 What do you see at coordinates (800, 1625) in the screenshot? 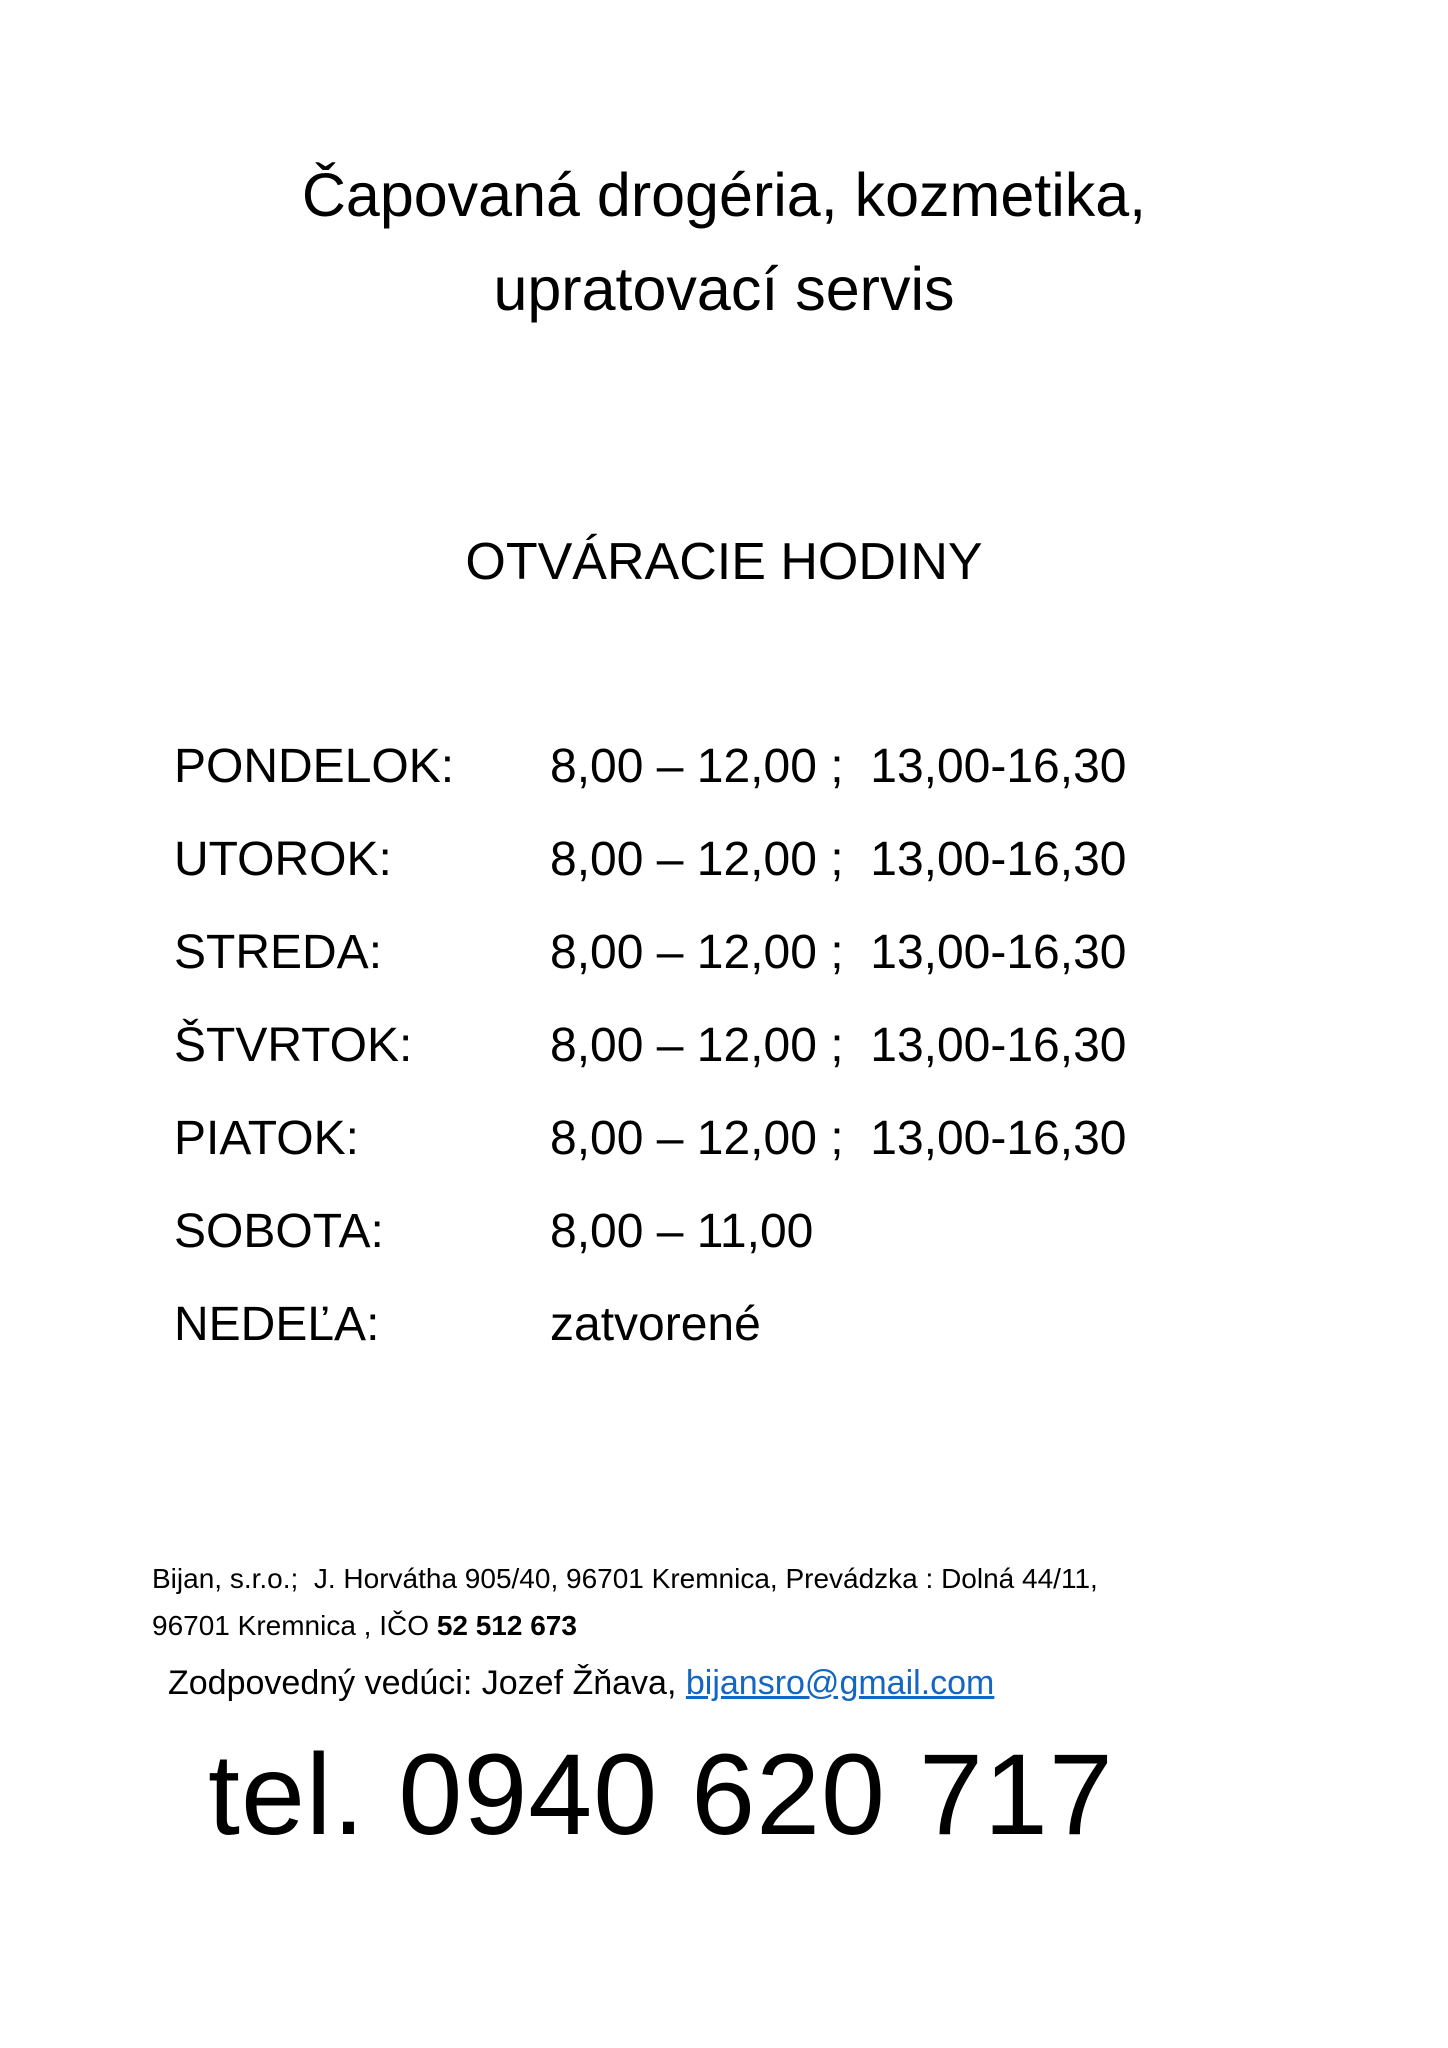
I see `address-line-2: 96701 Kremnica , IČO 52 512 673` at bounding box center [800, 1625].